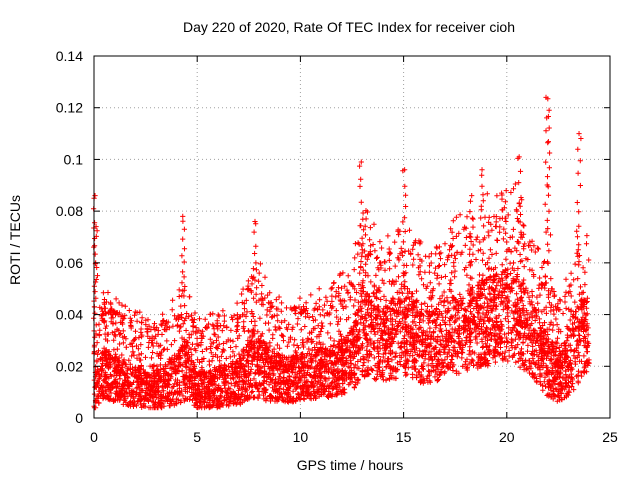  I want to click on y-tick-label: 0, so click(79, 418).